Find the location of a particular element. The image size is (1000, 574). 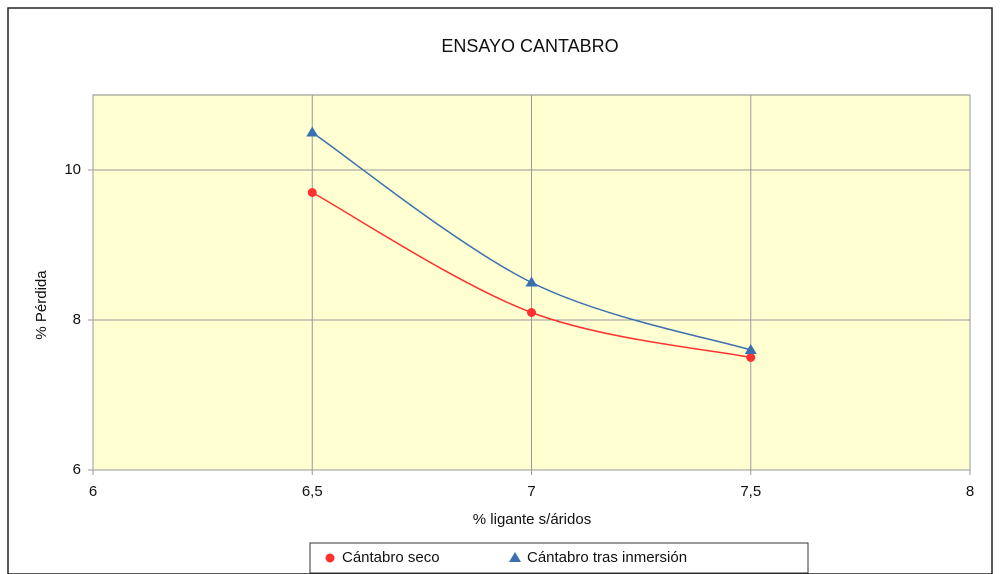

legend is located at coordinates (559, 558).